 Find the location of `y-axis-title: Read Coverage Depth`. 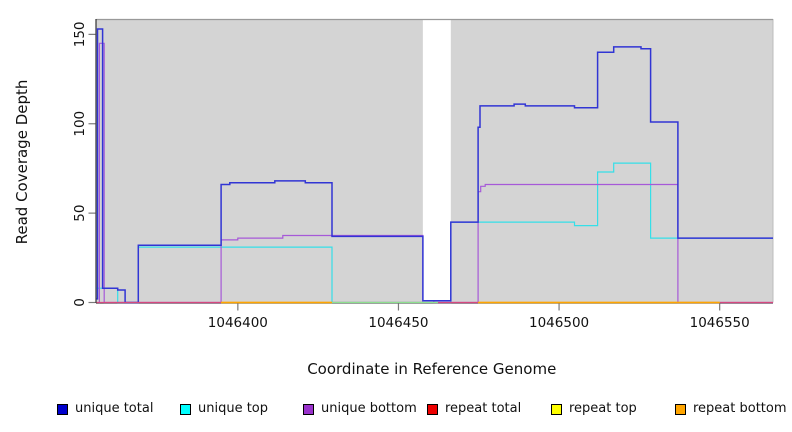

y-axis-title: Read Coverage Depth is located at coordinates (22, 162).